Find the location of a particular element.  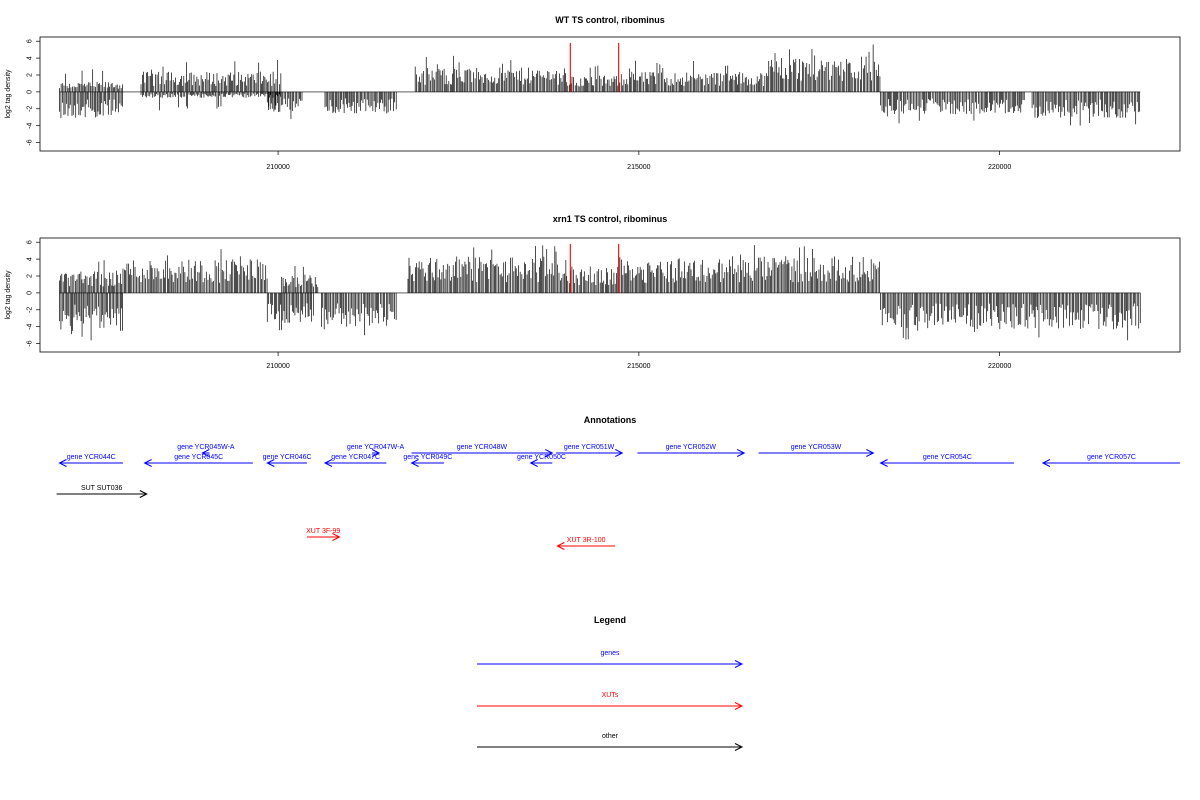

annotations-title: Annotations is located at coordinates (610, 420).